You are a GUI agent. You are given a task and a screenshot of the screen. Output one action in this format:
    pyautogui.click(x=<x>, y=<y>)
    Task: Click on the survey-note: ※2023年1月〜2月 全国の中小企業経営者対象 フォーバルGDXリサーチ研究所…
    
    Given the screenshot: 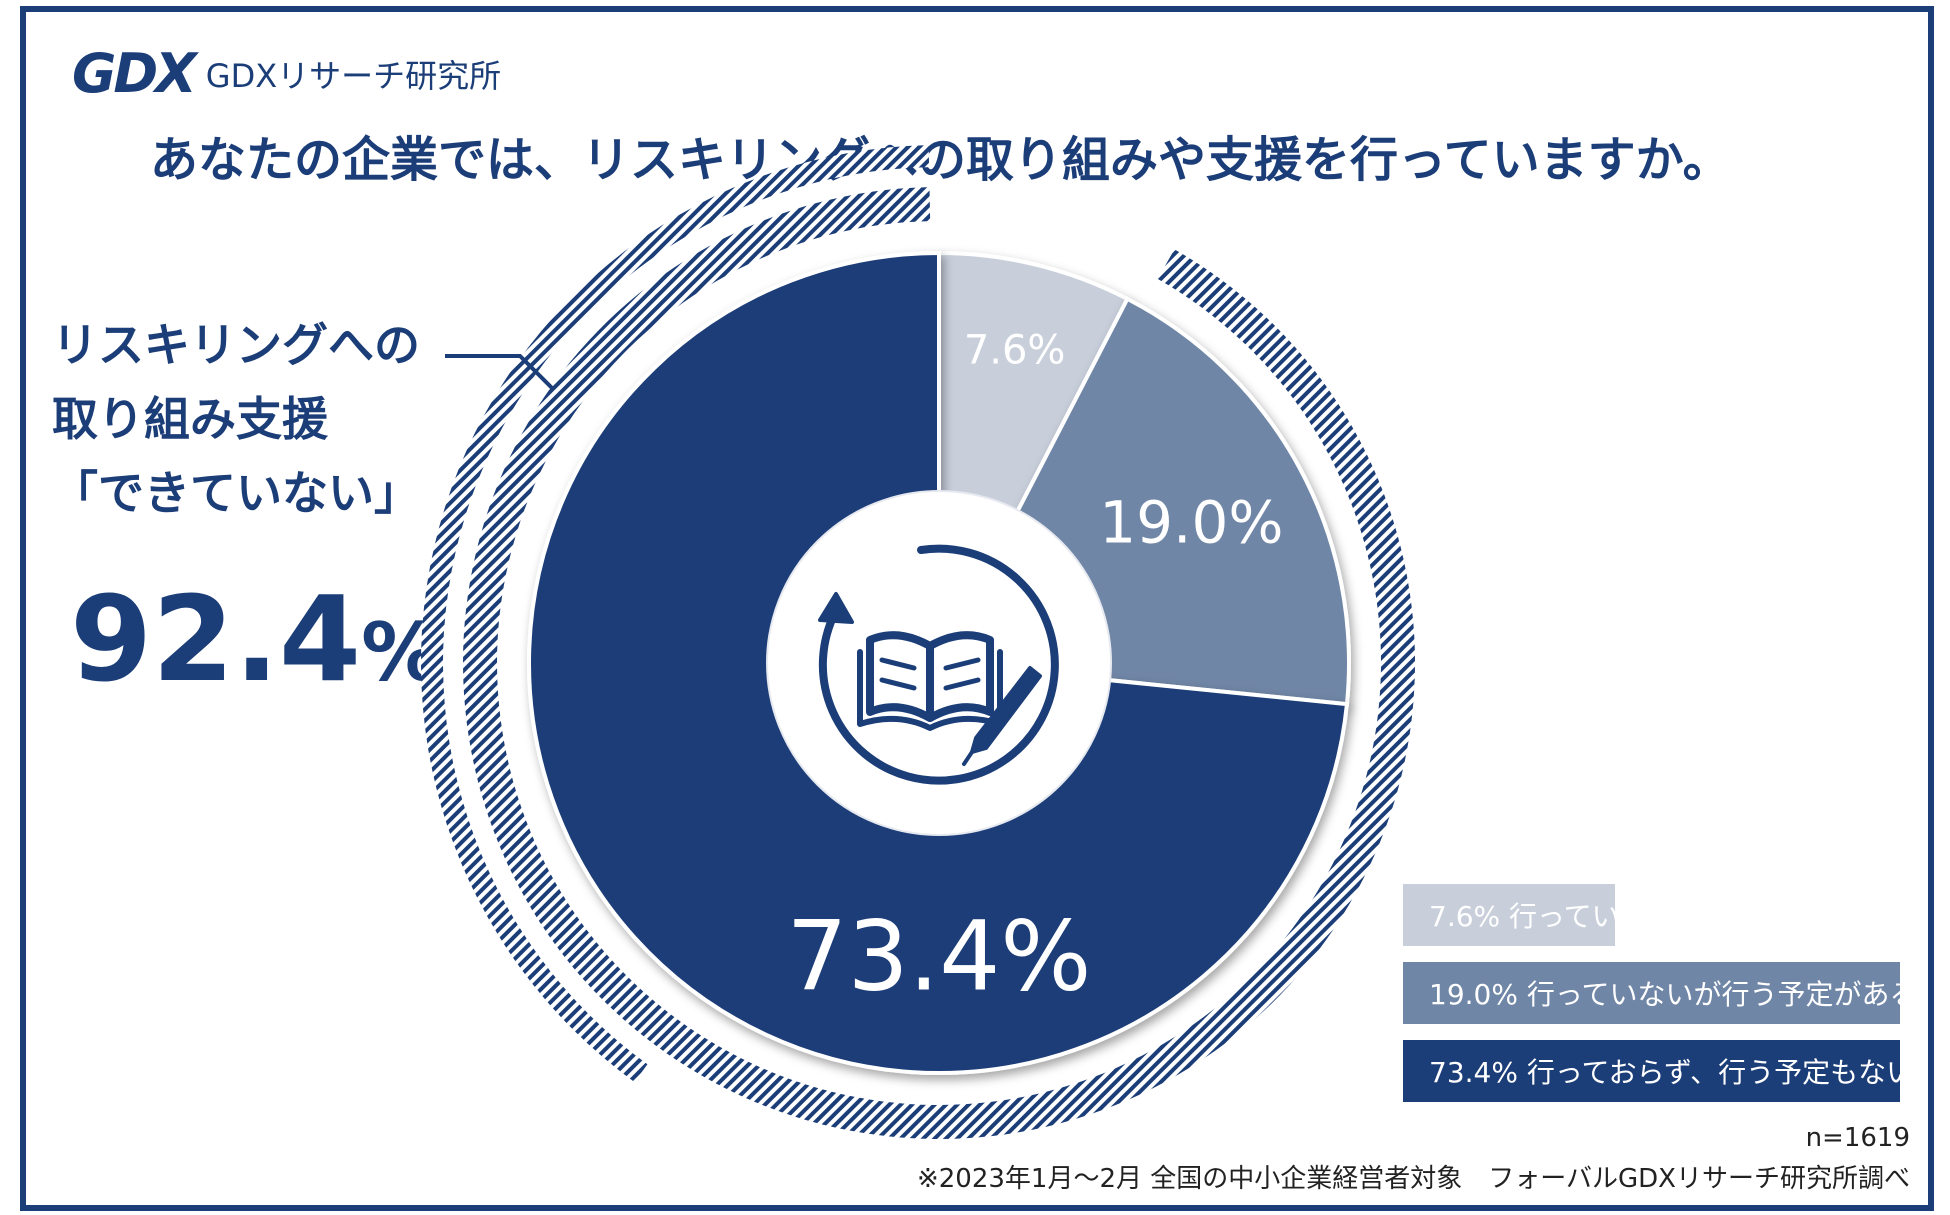 What is the action you would take?
    pyautogui.click(x=1413, y=1179)
    